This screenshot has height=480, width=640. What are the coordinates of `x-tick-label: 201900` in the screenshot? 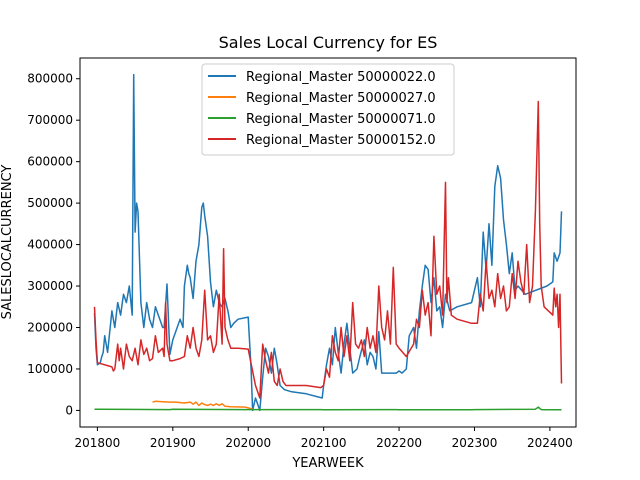 It's located at (173, 443).